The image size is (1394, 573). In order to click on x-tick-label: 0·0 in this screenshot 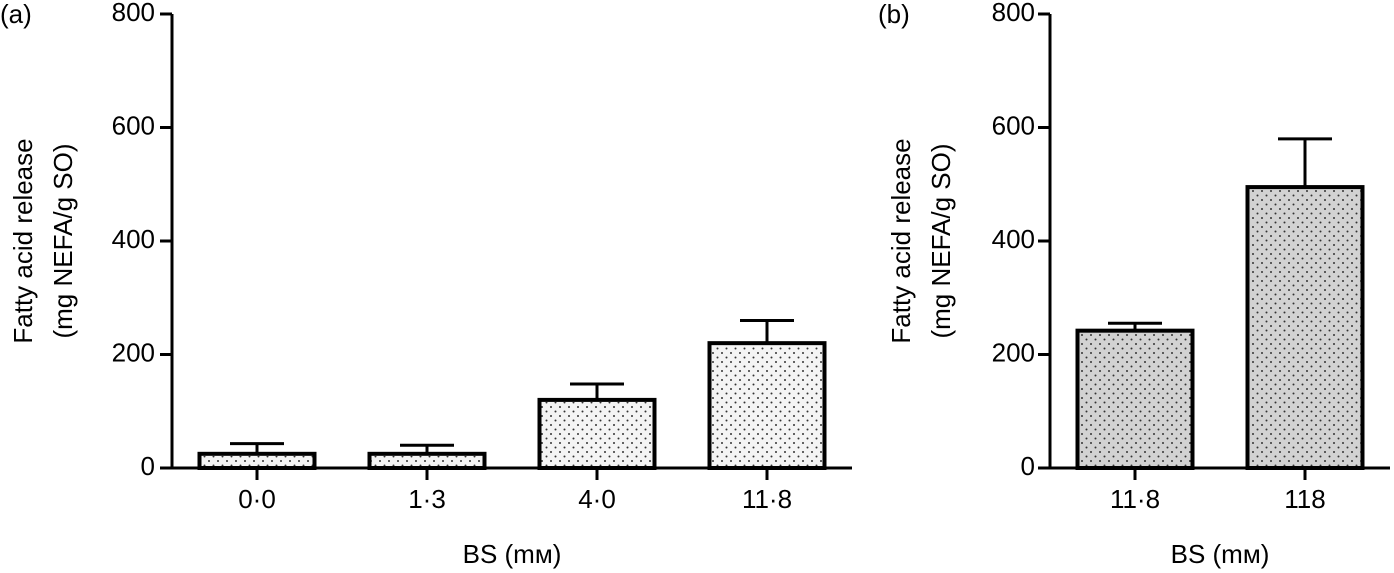, I will do `click(257, 499)`.